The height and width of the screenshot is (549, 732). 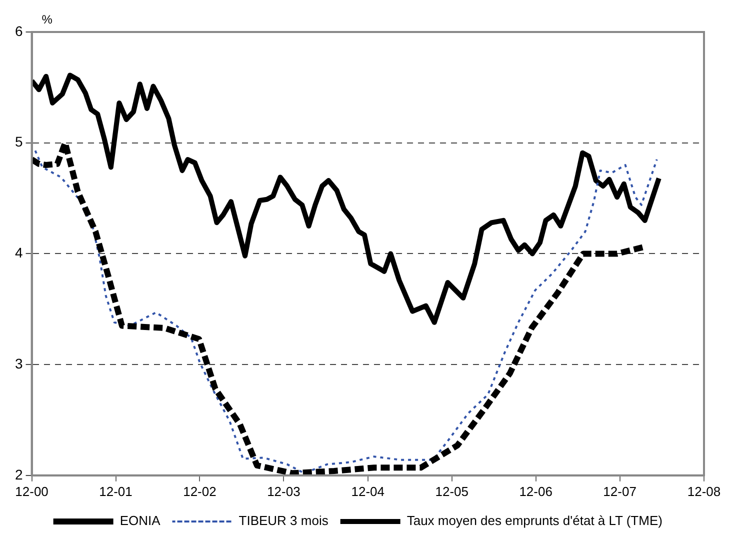 What do you see at coordinates (140, 520) in the screenshot?
I see `legend-label: EONIA` at bounding box center [140, 520].